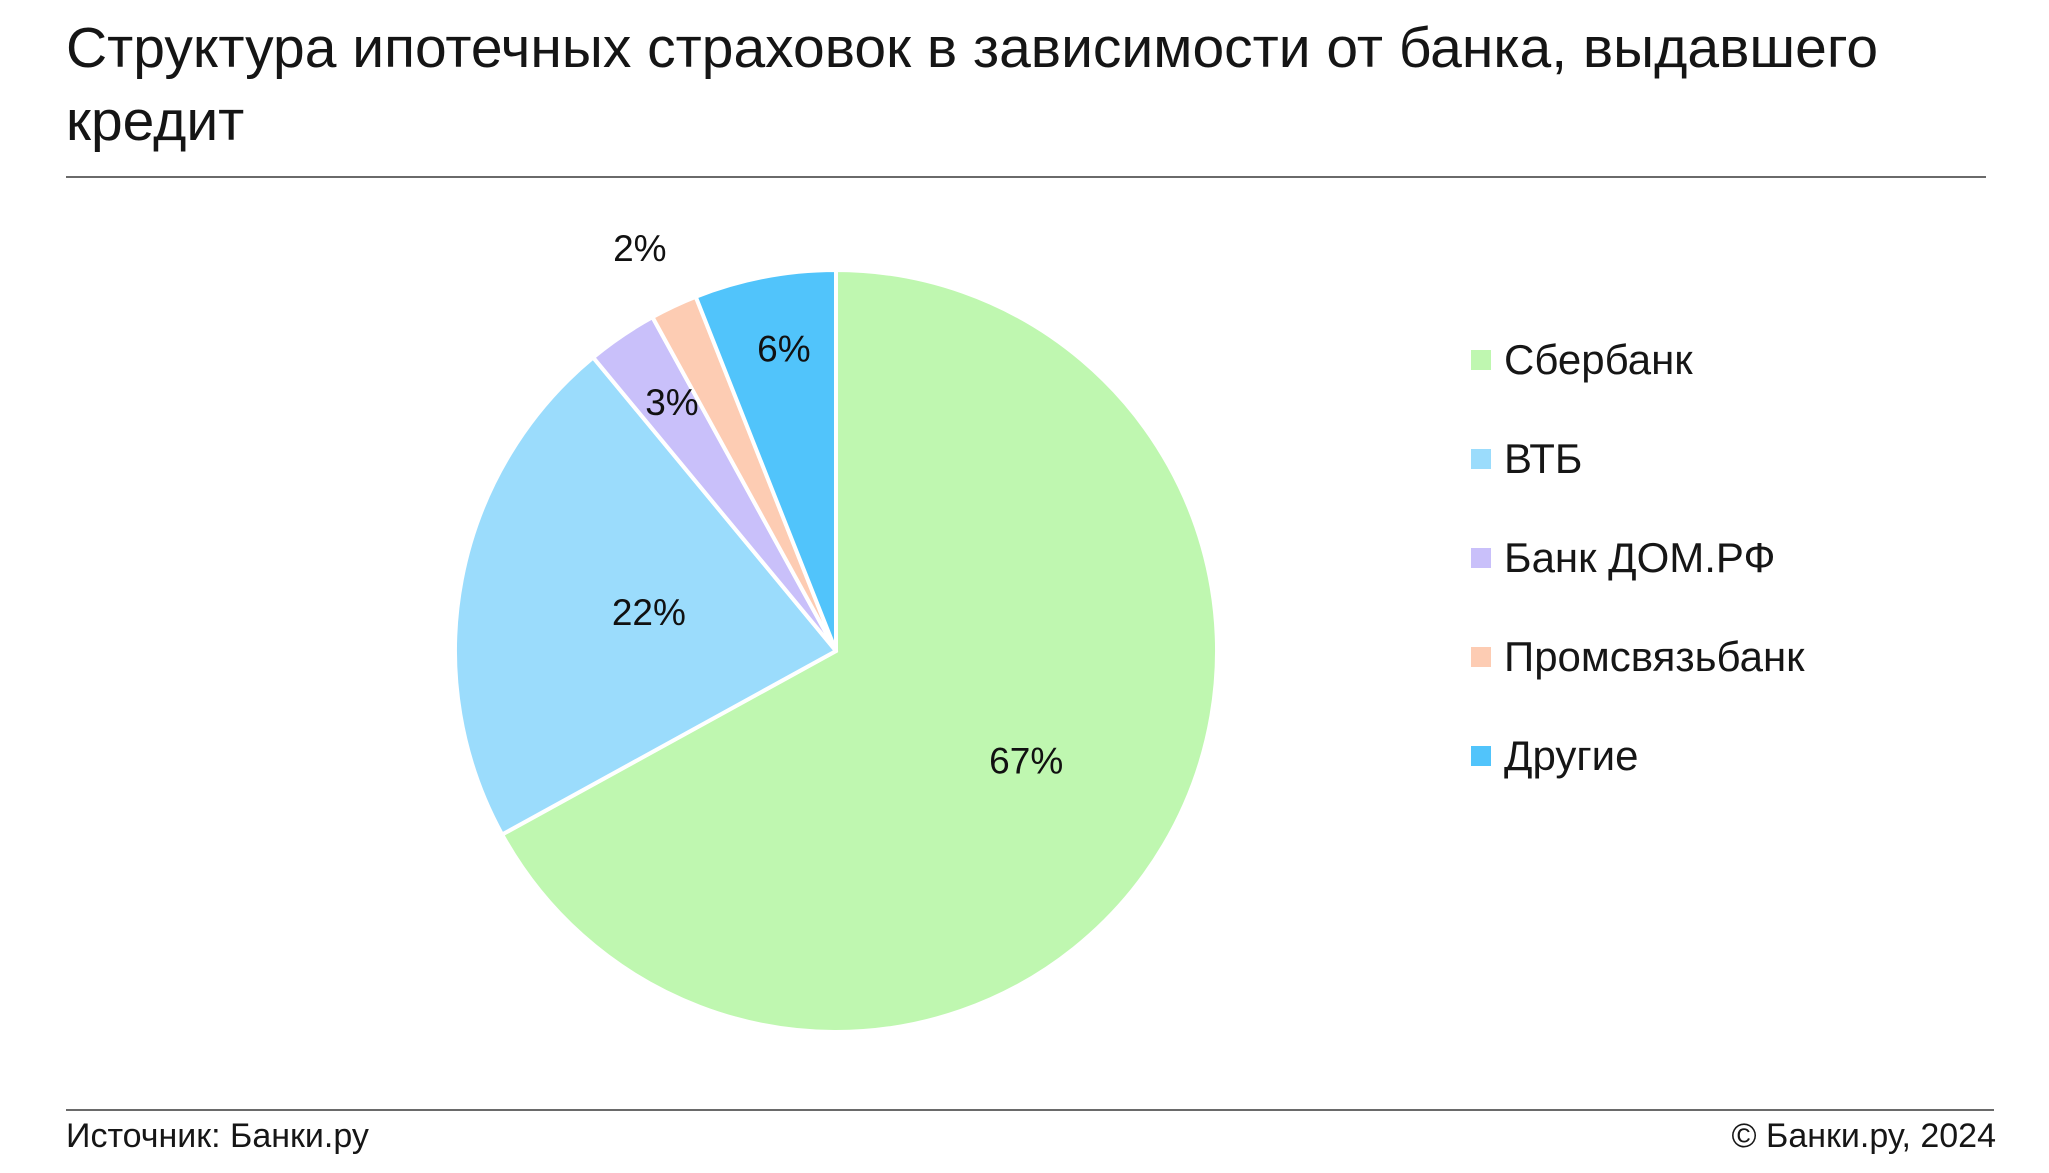 The image size is (2049, 1173). I want to click on copyright-note: © Банки.ру, 2024, so click(1863, 1136).